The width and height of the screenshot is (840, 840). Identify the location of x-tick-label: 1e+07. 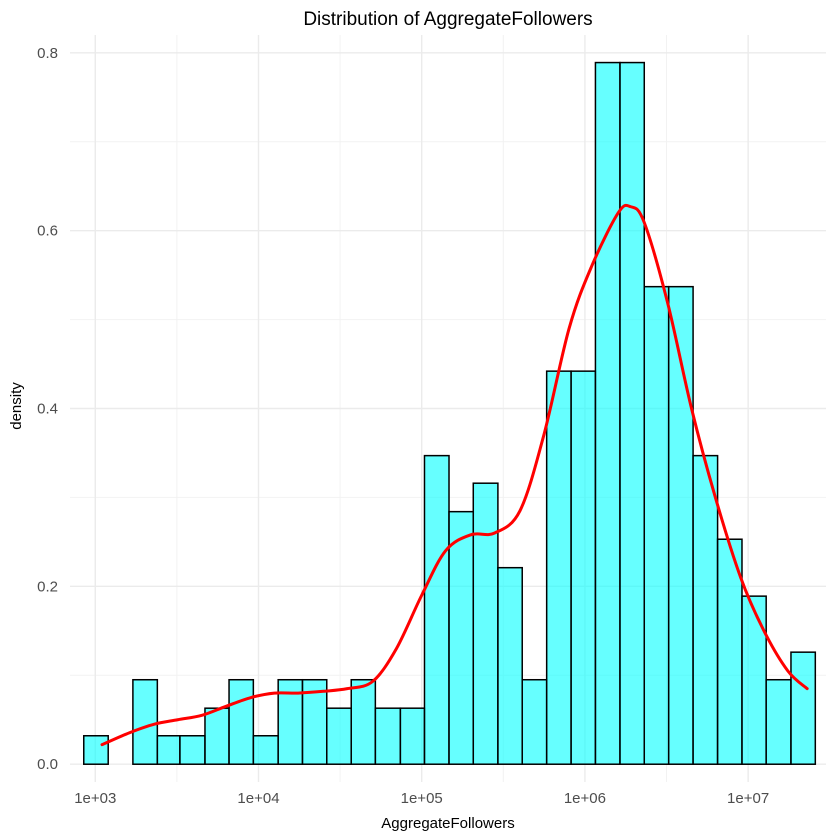
(748, 798).